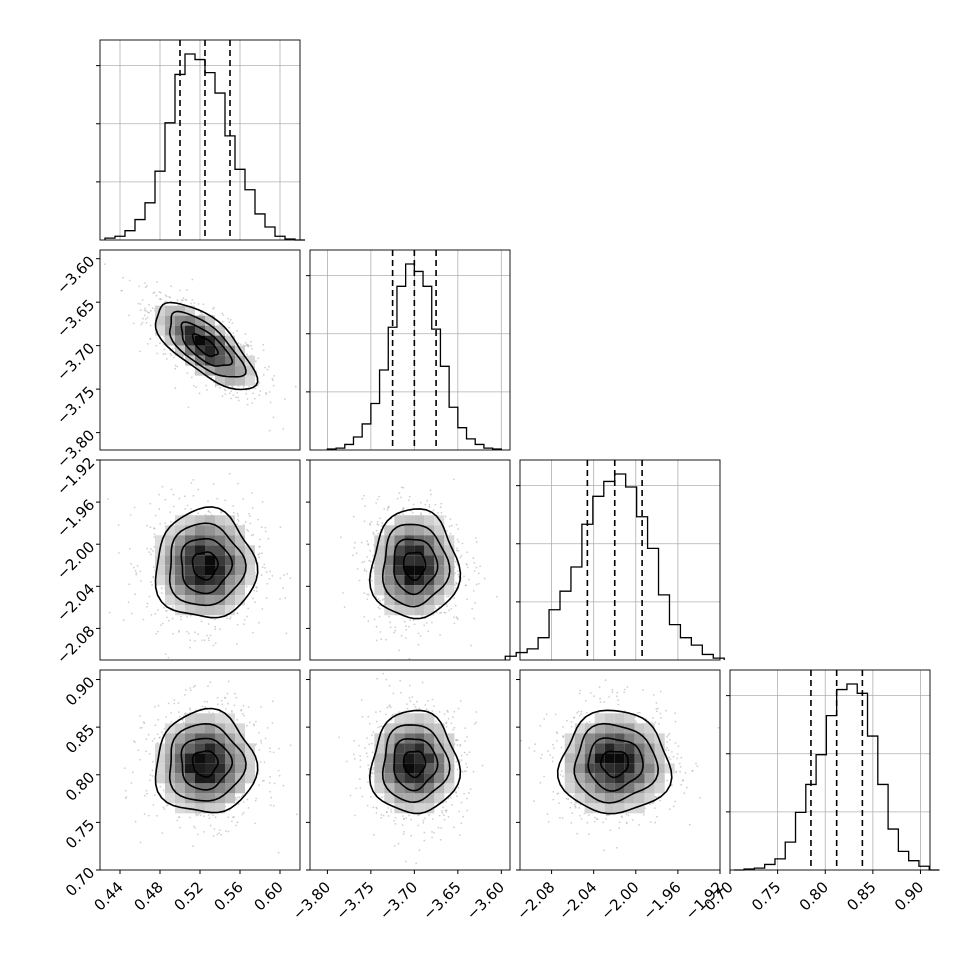 The image size is (970, 970). What do you see at coordinates (80, 834) in the screenshot?
I see `y-tick-label: 0.75` at bounding box center [80, 834].